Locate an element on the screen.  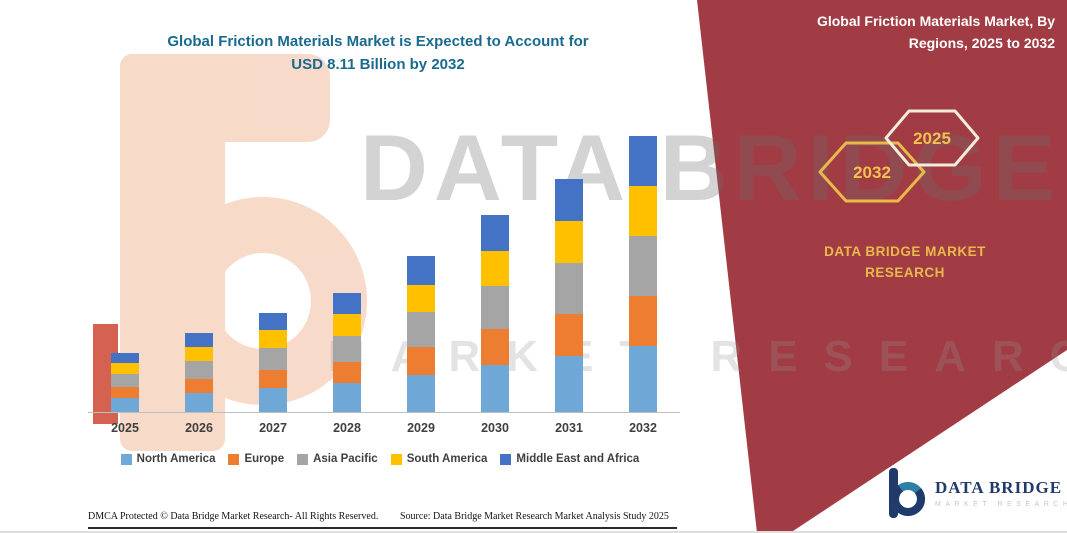
hexagon-2032 is located at coordinates (872, 172).